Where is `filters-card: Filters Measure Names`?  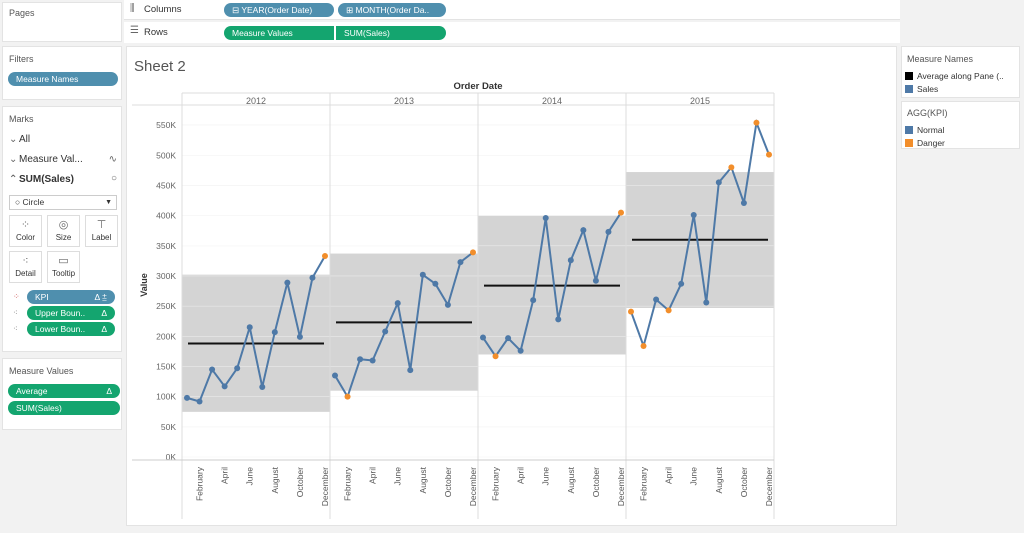 filters-card: Filters Measure Names is located at coordinates (62, 73).